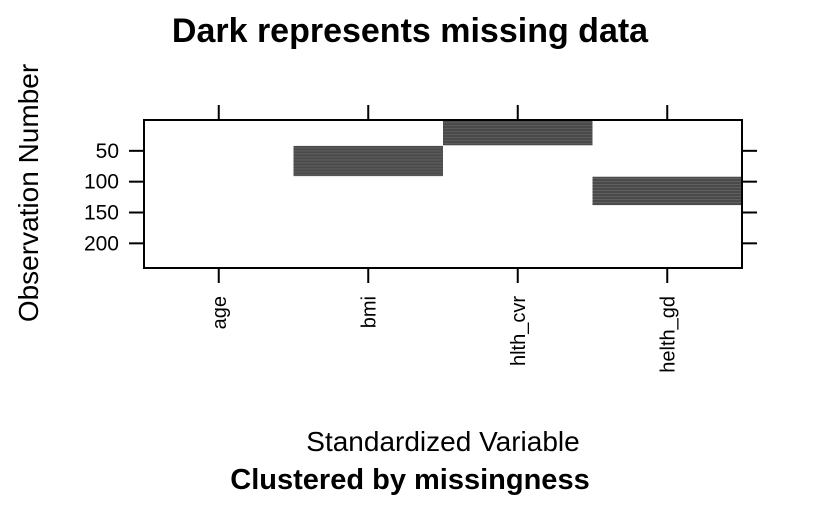  Describe the element at coordinates (220, 312) in the screenshot. I see `x-tick-label-age: age` at that location.